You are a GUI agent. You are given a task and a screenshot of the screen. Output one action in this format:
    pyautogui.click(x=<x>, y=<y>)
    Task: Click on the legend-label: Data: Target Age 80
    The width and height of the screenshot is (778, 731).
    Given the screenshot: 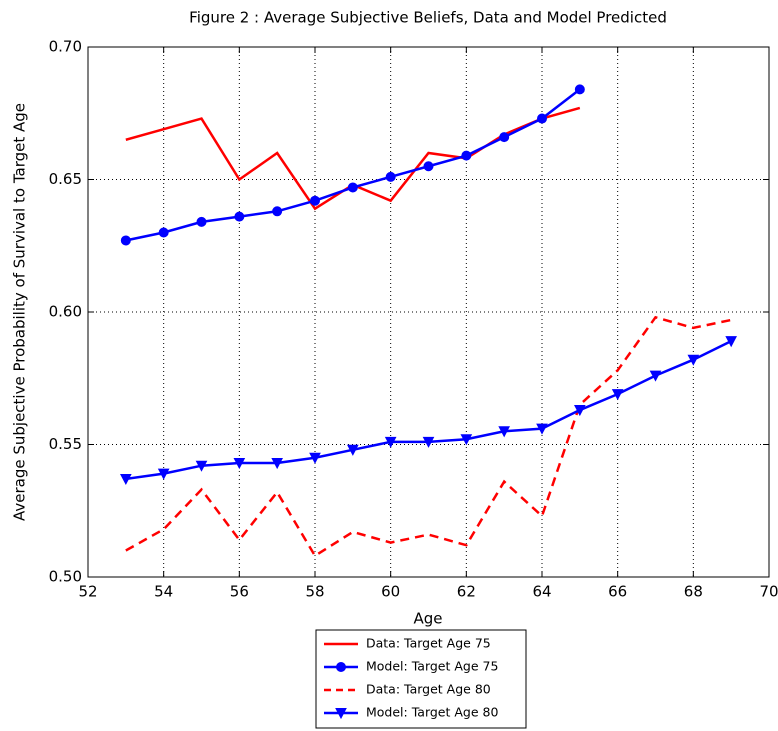 What is the action you would take?
    pyautogui.click(x=428, y=689)
    